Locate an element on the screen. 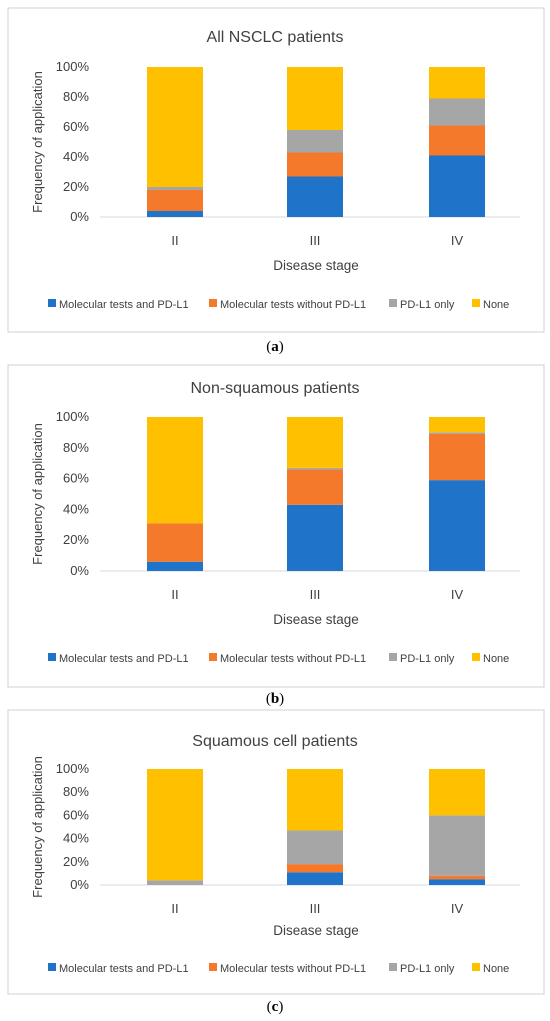 Image resolution: width=550 pixels, height=1021 pixels. caption-a: (a) is located at coordinates (275, 347).